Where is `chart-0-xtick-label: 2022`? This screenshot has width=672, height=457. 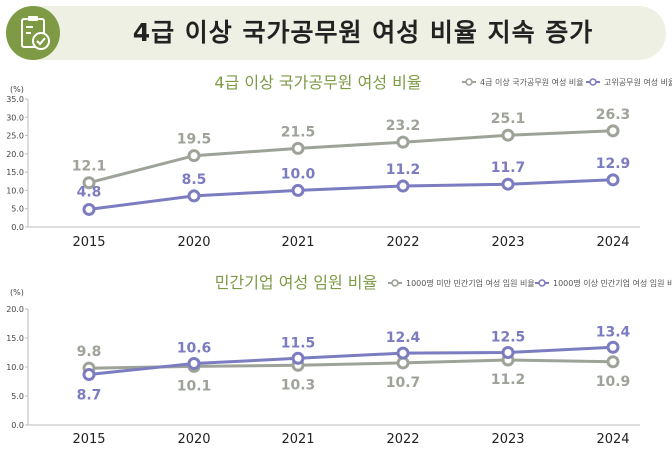 chart-0-xtick-label: 2022 is located at coordinates (402, 242).